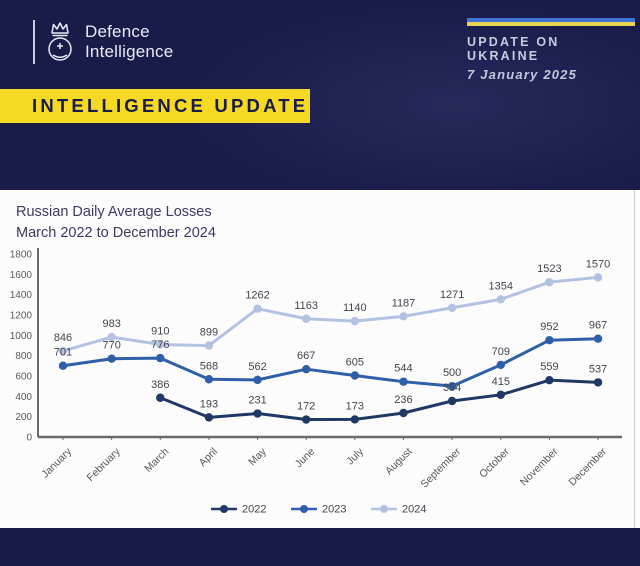 The height and width of the screenshot is (566, 640). Describe the element at coordinates (160, 385) in the screenshot. I see `series-2022-data-label: 386` at that location.